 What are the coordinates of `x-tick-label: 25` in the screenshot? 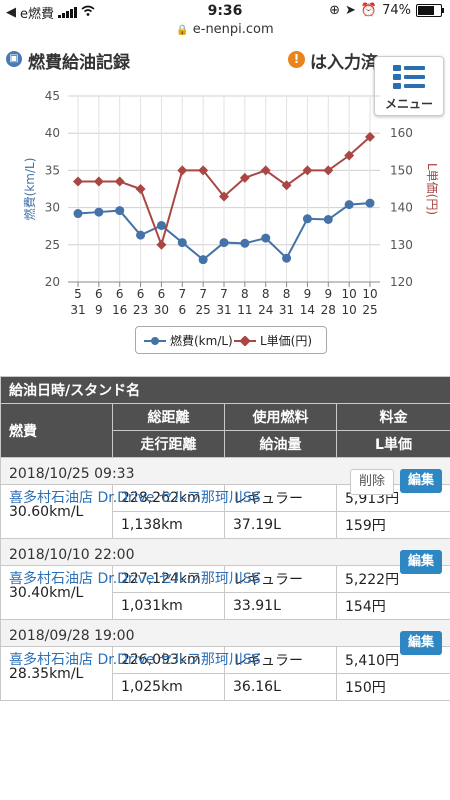 It's located at (369, 310).